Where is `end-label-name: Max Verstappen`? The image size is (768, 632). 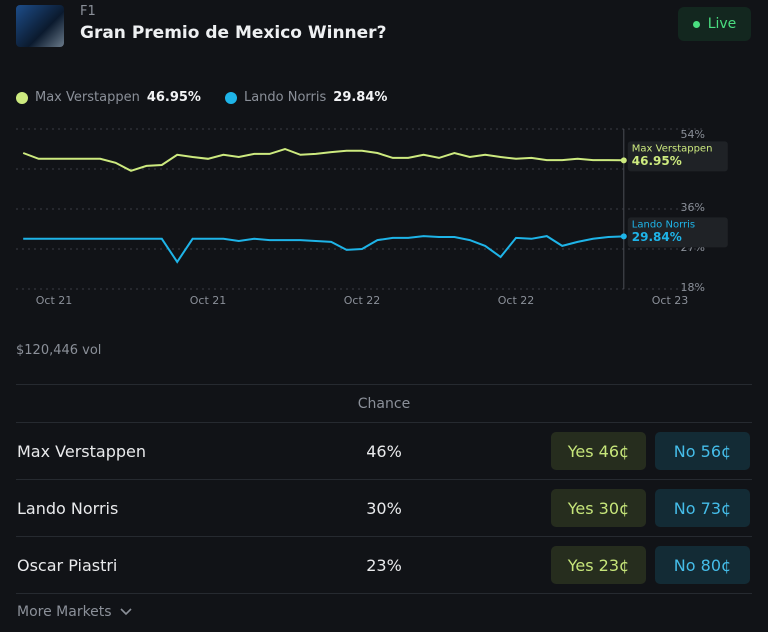 end-label-name: Max Verstappen is located at coordinates (672, 148).